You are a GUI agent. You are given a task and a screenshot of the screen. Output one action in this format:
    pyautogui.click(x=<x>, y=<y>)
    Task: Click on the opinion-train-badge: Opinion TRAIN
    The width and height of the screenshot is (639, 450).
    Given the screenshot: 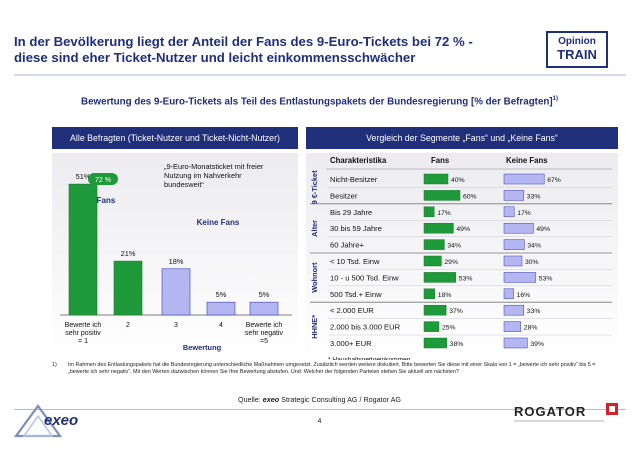 What is the action you would take?
    pyautogui.click(x=577, y=49)
    